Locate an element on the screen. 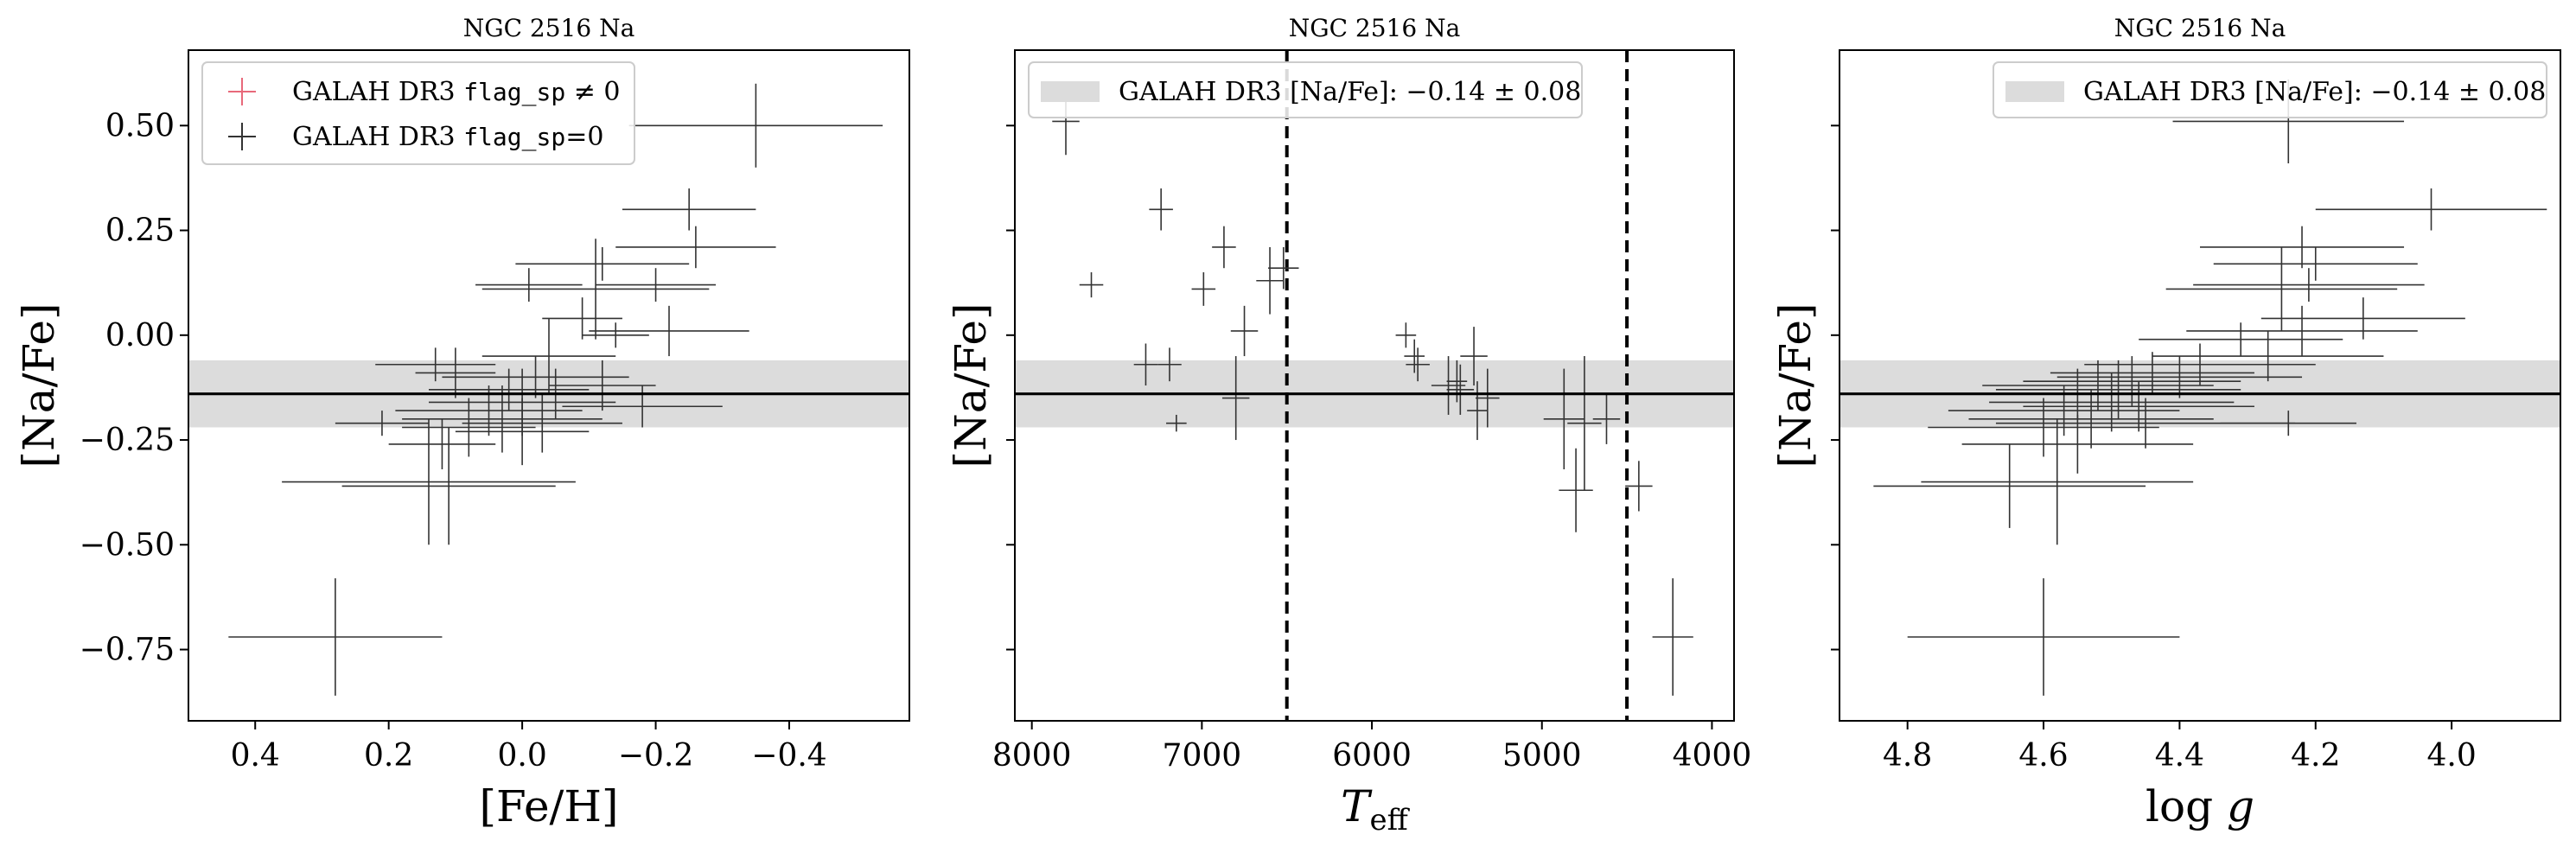 The width and height of the screenshot is (2576, 847). x-axis-label: Teff is located at coordinates (1375, 809).